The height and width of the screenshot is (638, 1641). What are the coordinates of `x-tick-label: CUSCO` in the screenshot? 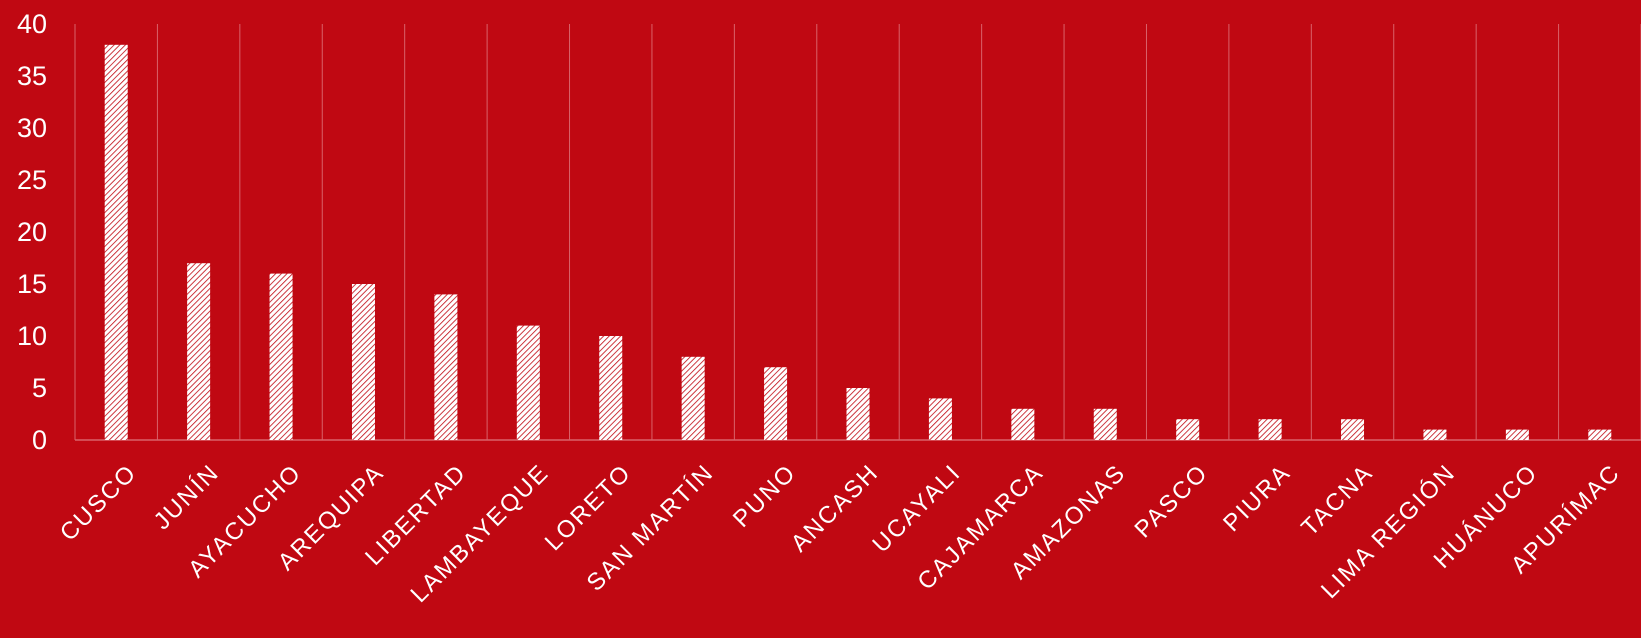 It's located at (98, 502).